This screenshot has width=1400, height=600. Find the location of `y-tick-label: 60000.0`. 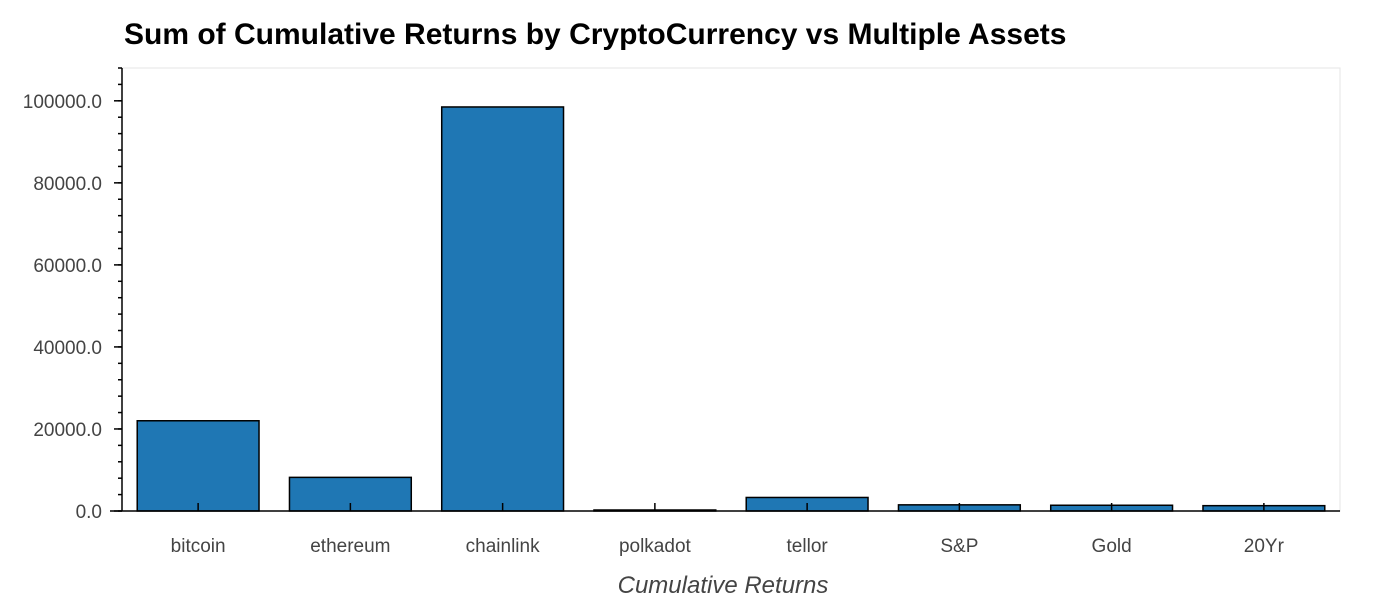

y-tick-label: 60000.0 is located at coordinates (67, 266).